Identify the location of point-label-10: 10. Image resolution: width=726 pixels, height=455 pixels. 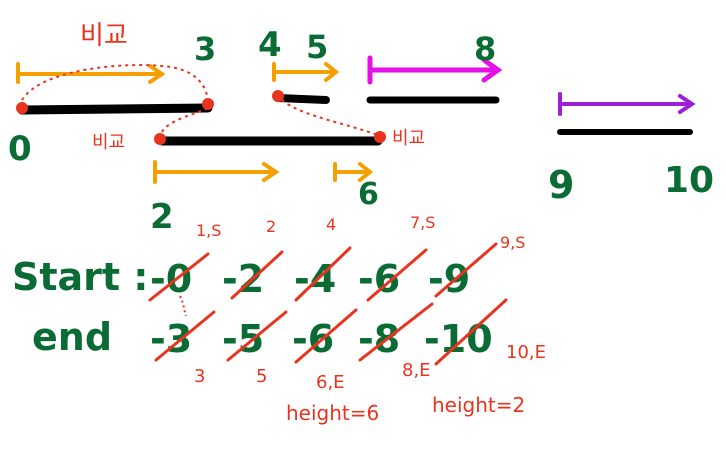
(689, 180).